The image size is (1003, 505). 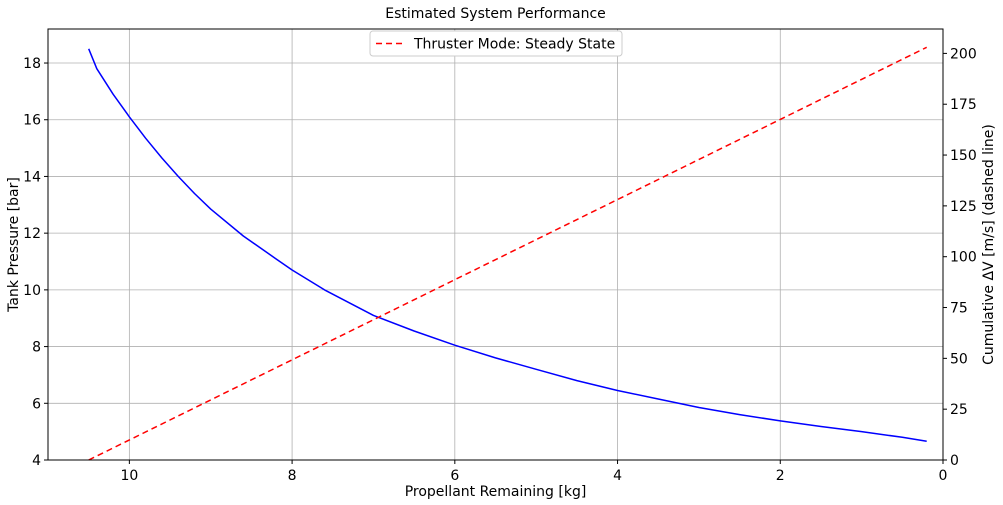 What do you see at coordinates (495, 14) in the screenshot?
I see `chart-title: Estimated System Performance` at bounding box center [495, 14].